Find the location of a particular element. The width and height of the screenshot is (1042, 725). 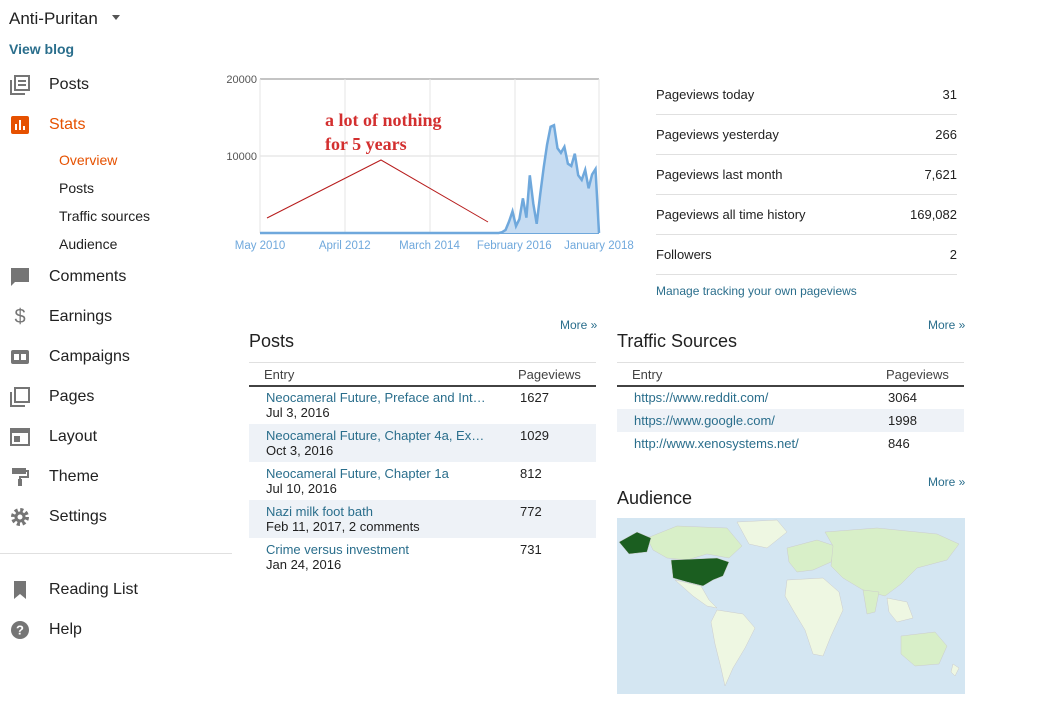

stats-sub-audience: Audience is located at coordinates (88, 244).